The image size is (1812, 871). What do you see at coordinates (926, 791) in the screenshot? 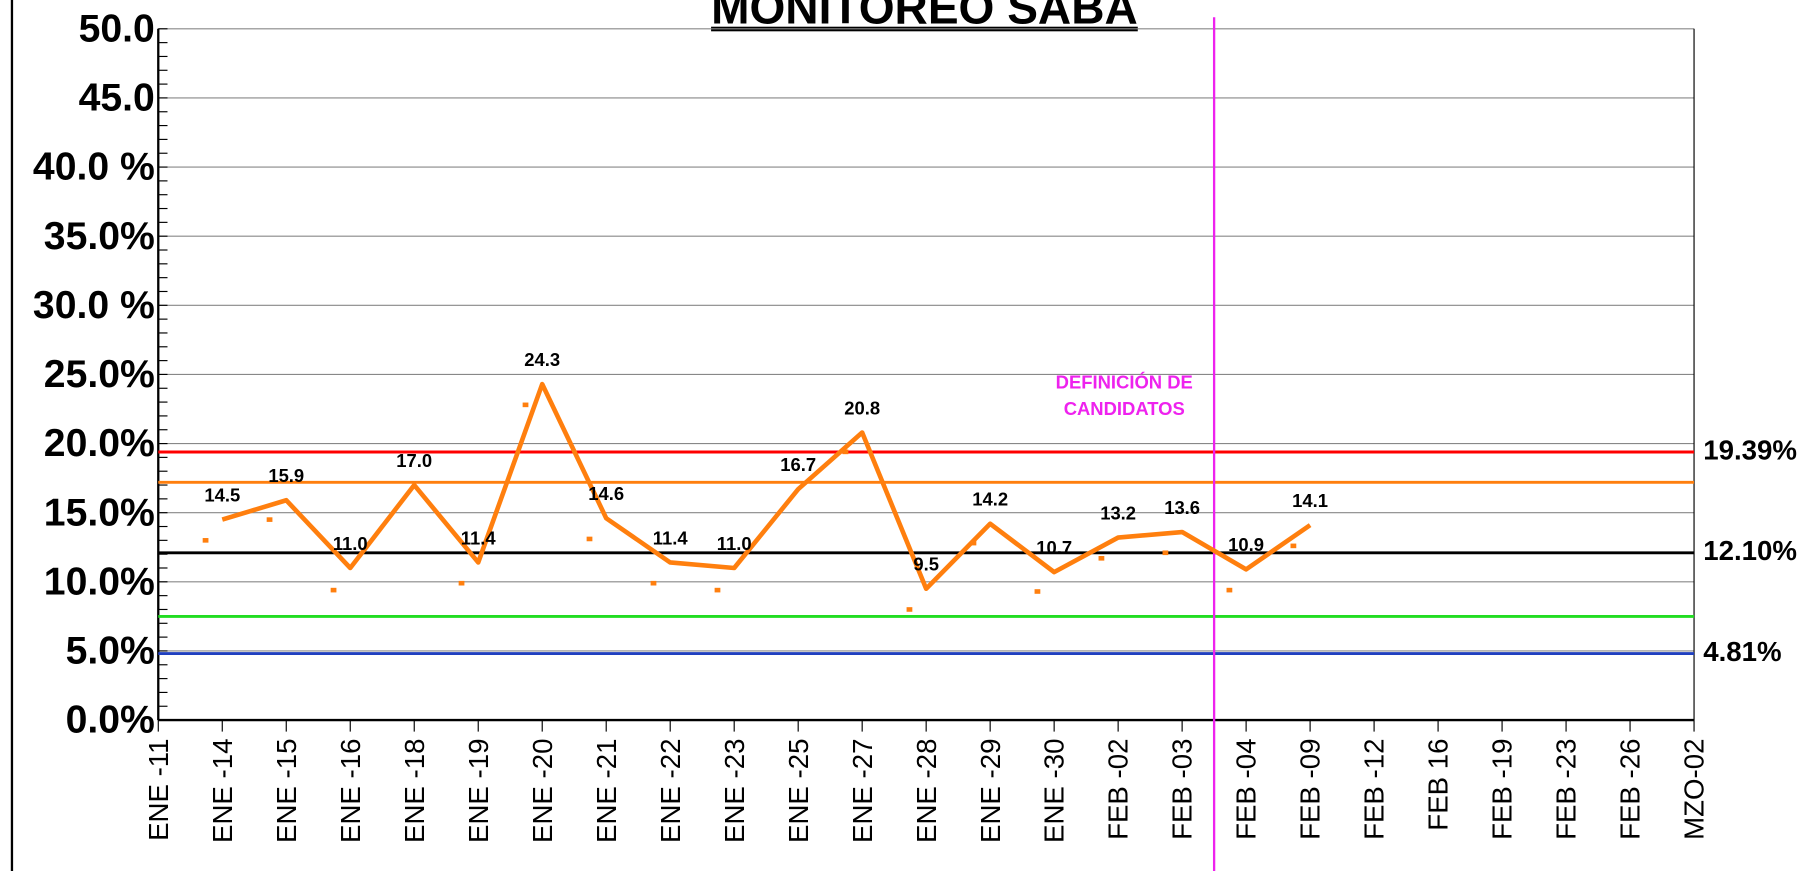
I see `x-tick-label: ENE -28` at bounding box center [926, 791].